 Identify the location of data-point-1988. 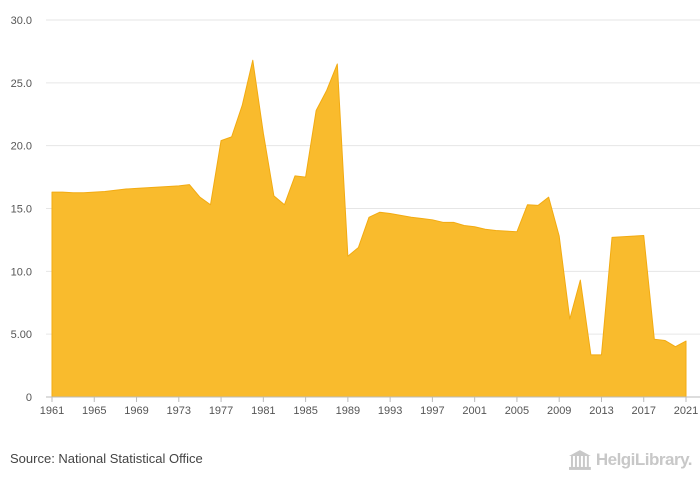
(337, 64).